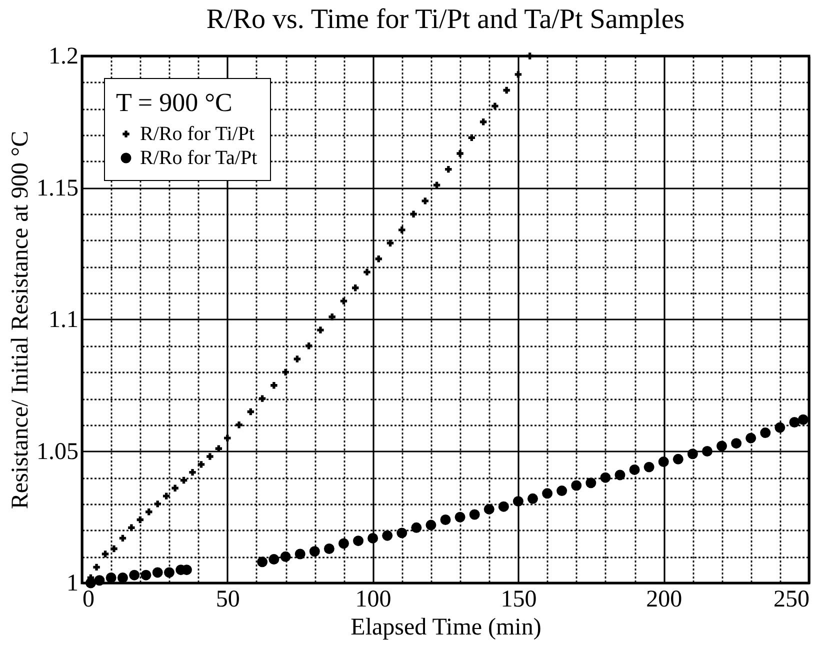 This screenshot has height=645, width=835. Describe the element at coordinates (792, 599) in the screenshot. I see `x-tick-label: 250` at that location.